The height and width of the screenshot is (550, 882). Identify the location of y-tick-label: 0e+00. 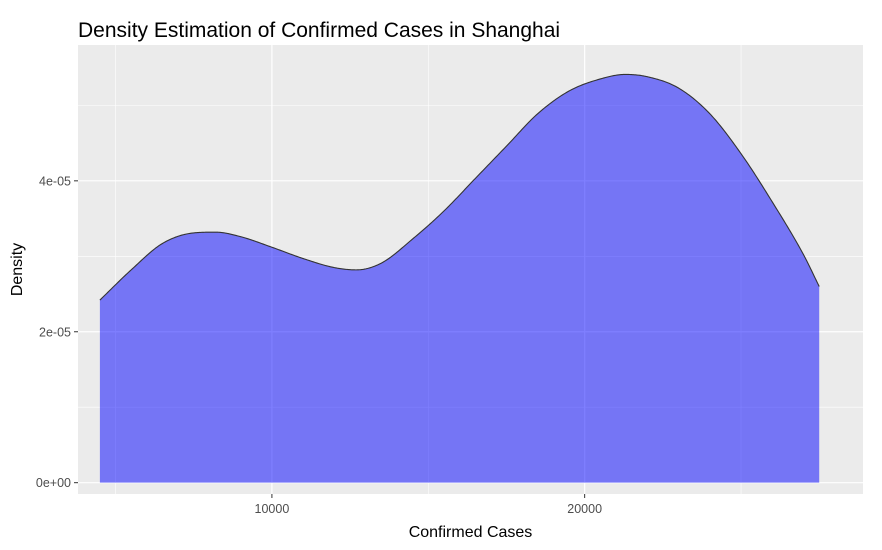
(53, 483).